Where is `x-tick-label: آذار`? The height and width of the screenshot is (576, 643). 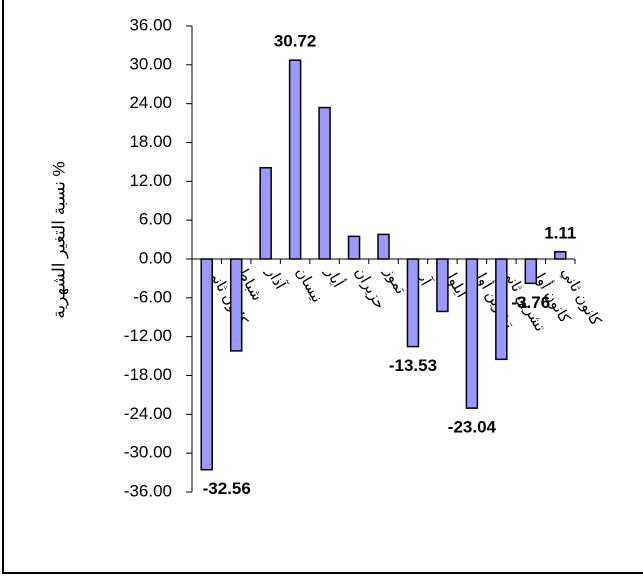
x-tick-label: آذار is located at coordinates (276, 278).